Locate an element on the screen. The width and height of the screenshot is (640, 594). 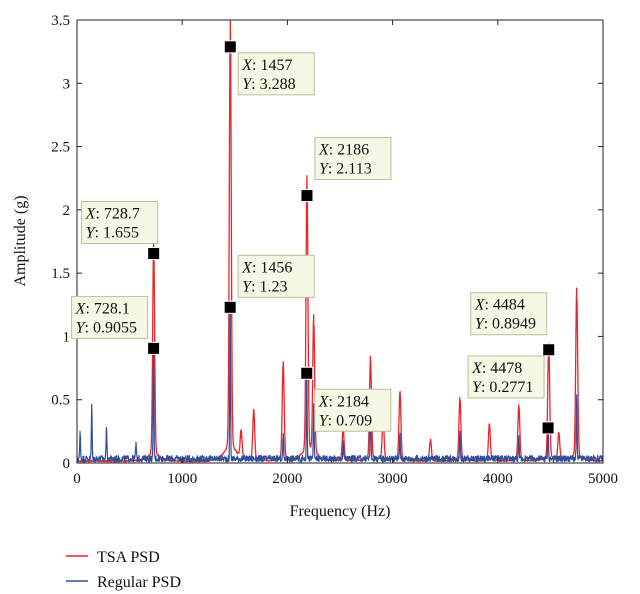
legend-label-tsa: TSA PSD is located at coordinates (128, 557).